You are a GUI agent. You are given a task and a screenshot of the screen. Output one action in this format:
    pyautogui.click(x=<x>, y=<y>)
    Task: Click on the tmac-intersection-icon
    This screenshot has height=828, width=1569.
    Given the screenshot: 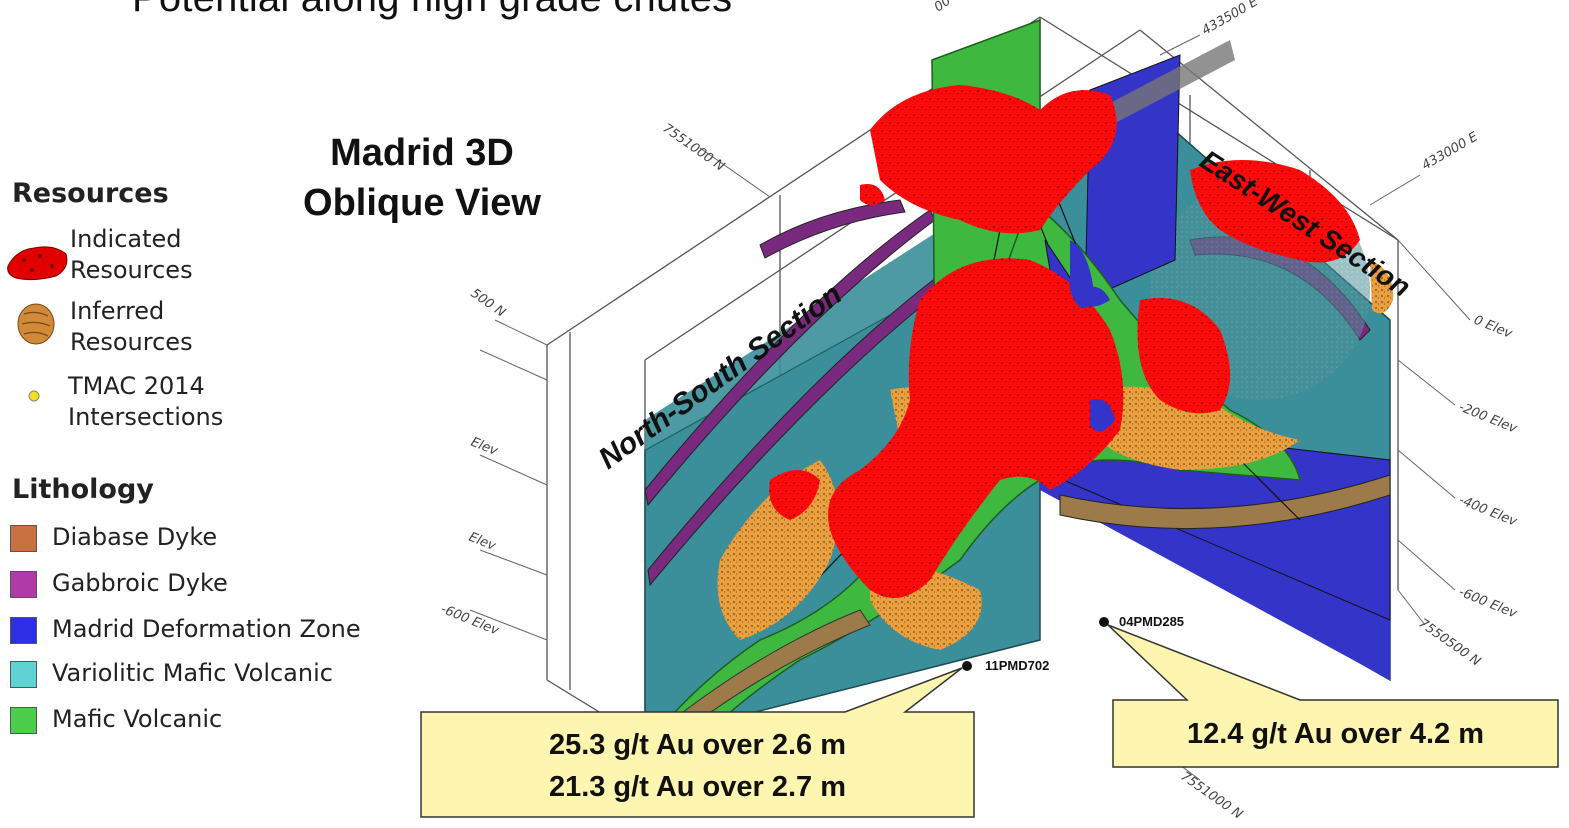 What is the action you would take?
    pyautogui.click(x=34, y=396)
    